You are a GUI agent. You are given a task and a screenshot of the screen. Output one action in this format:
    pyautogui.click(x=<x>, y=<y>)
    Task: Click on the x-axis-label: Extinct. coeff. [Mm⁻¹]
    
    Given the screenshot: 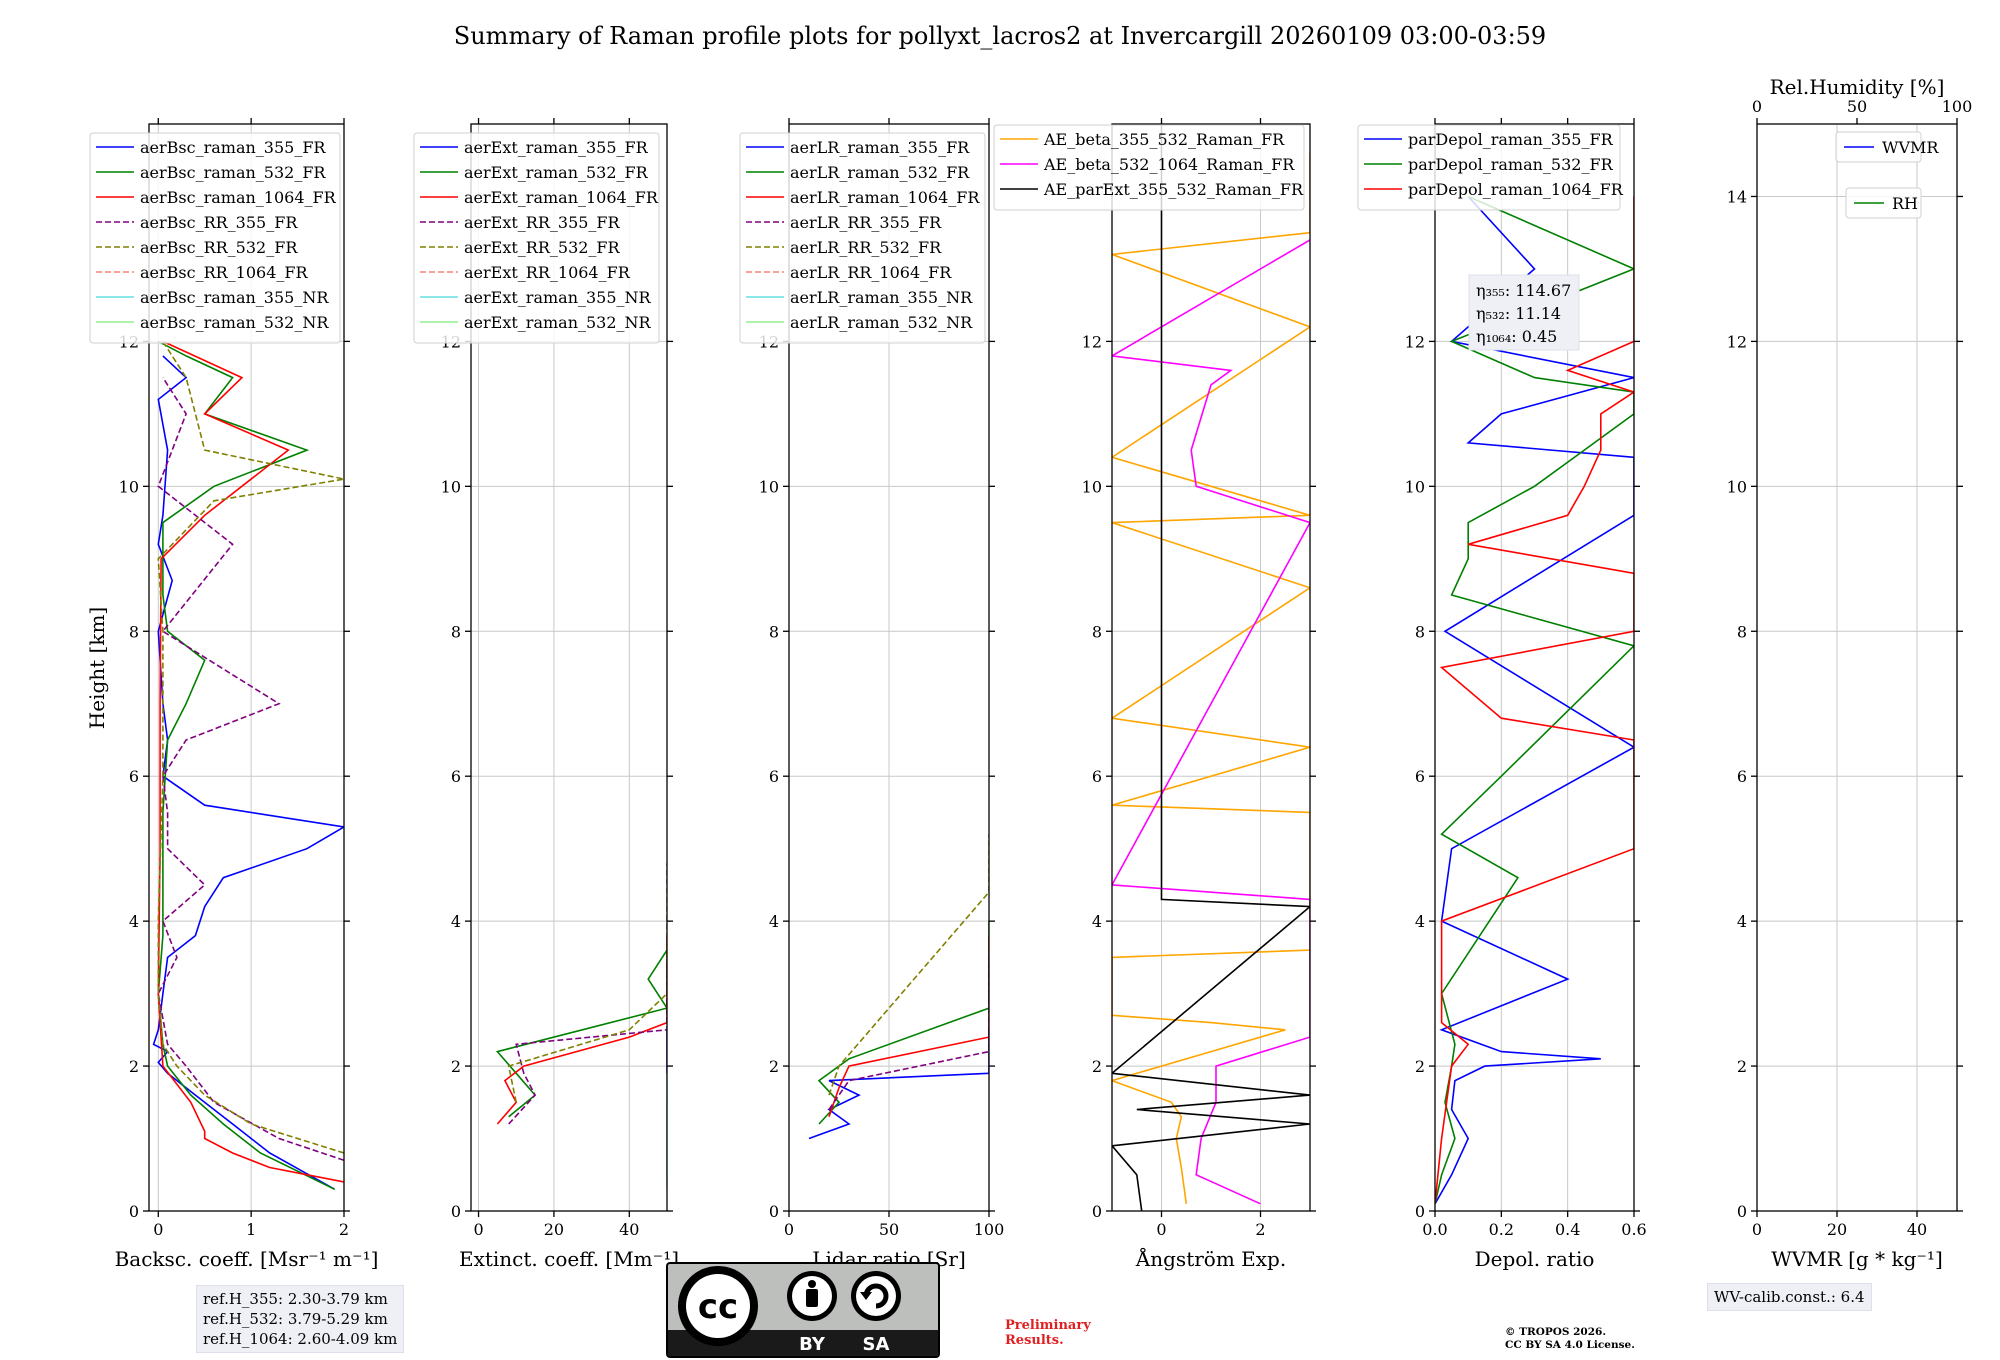 What is the action you would take?
    pyautogui.click(x=569, y=1259)
    